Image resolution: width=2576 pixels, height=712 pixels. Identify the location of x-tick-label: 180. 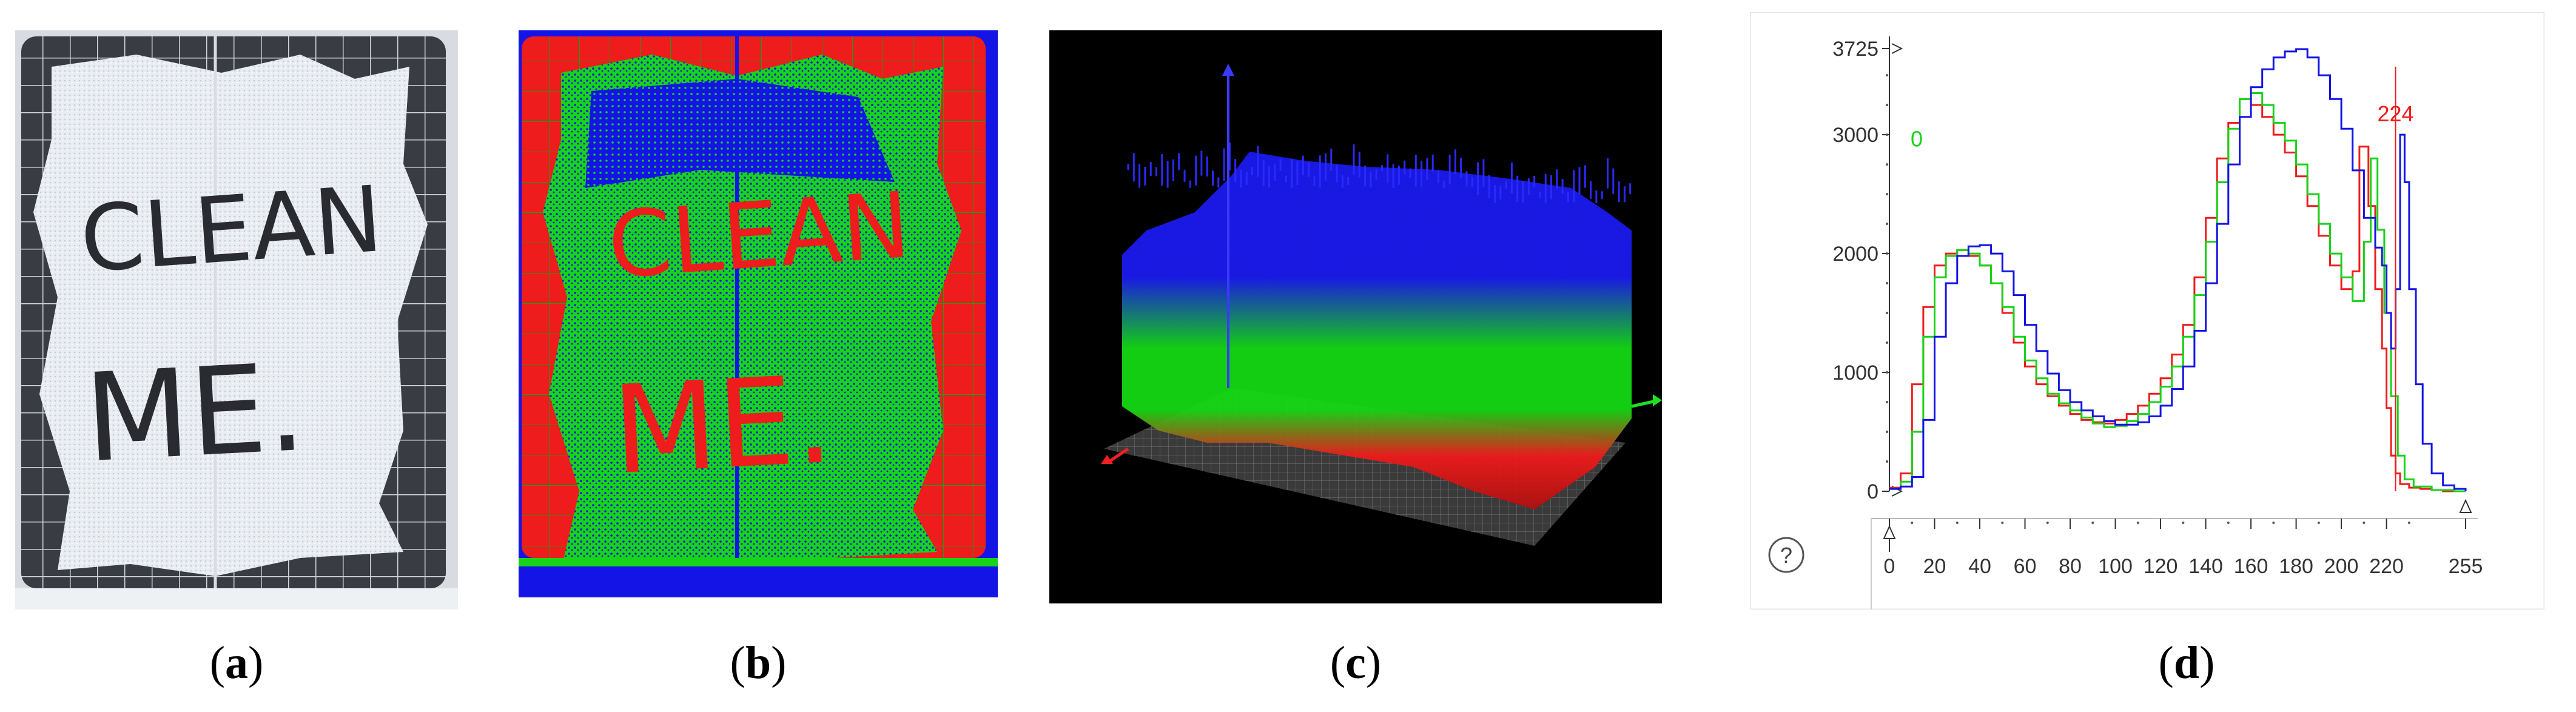
(2296, 566).